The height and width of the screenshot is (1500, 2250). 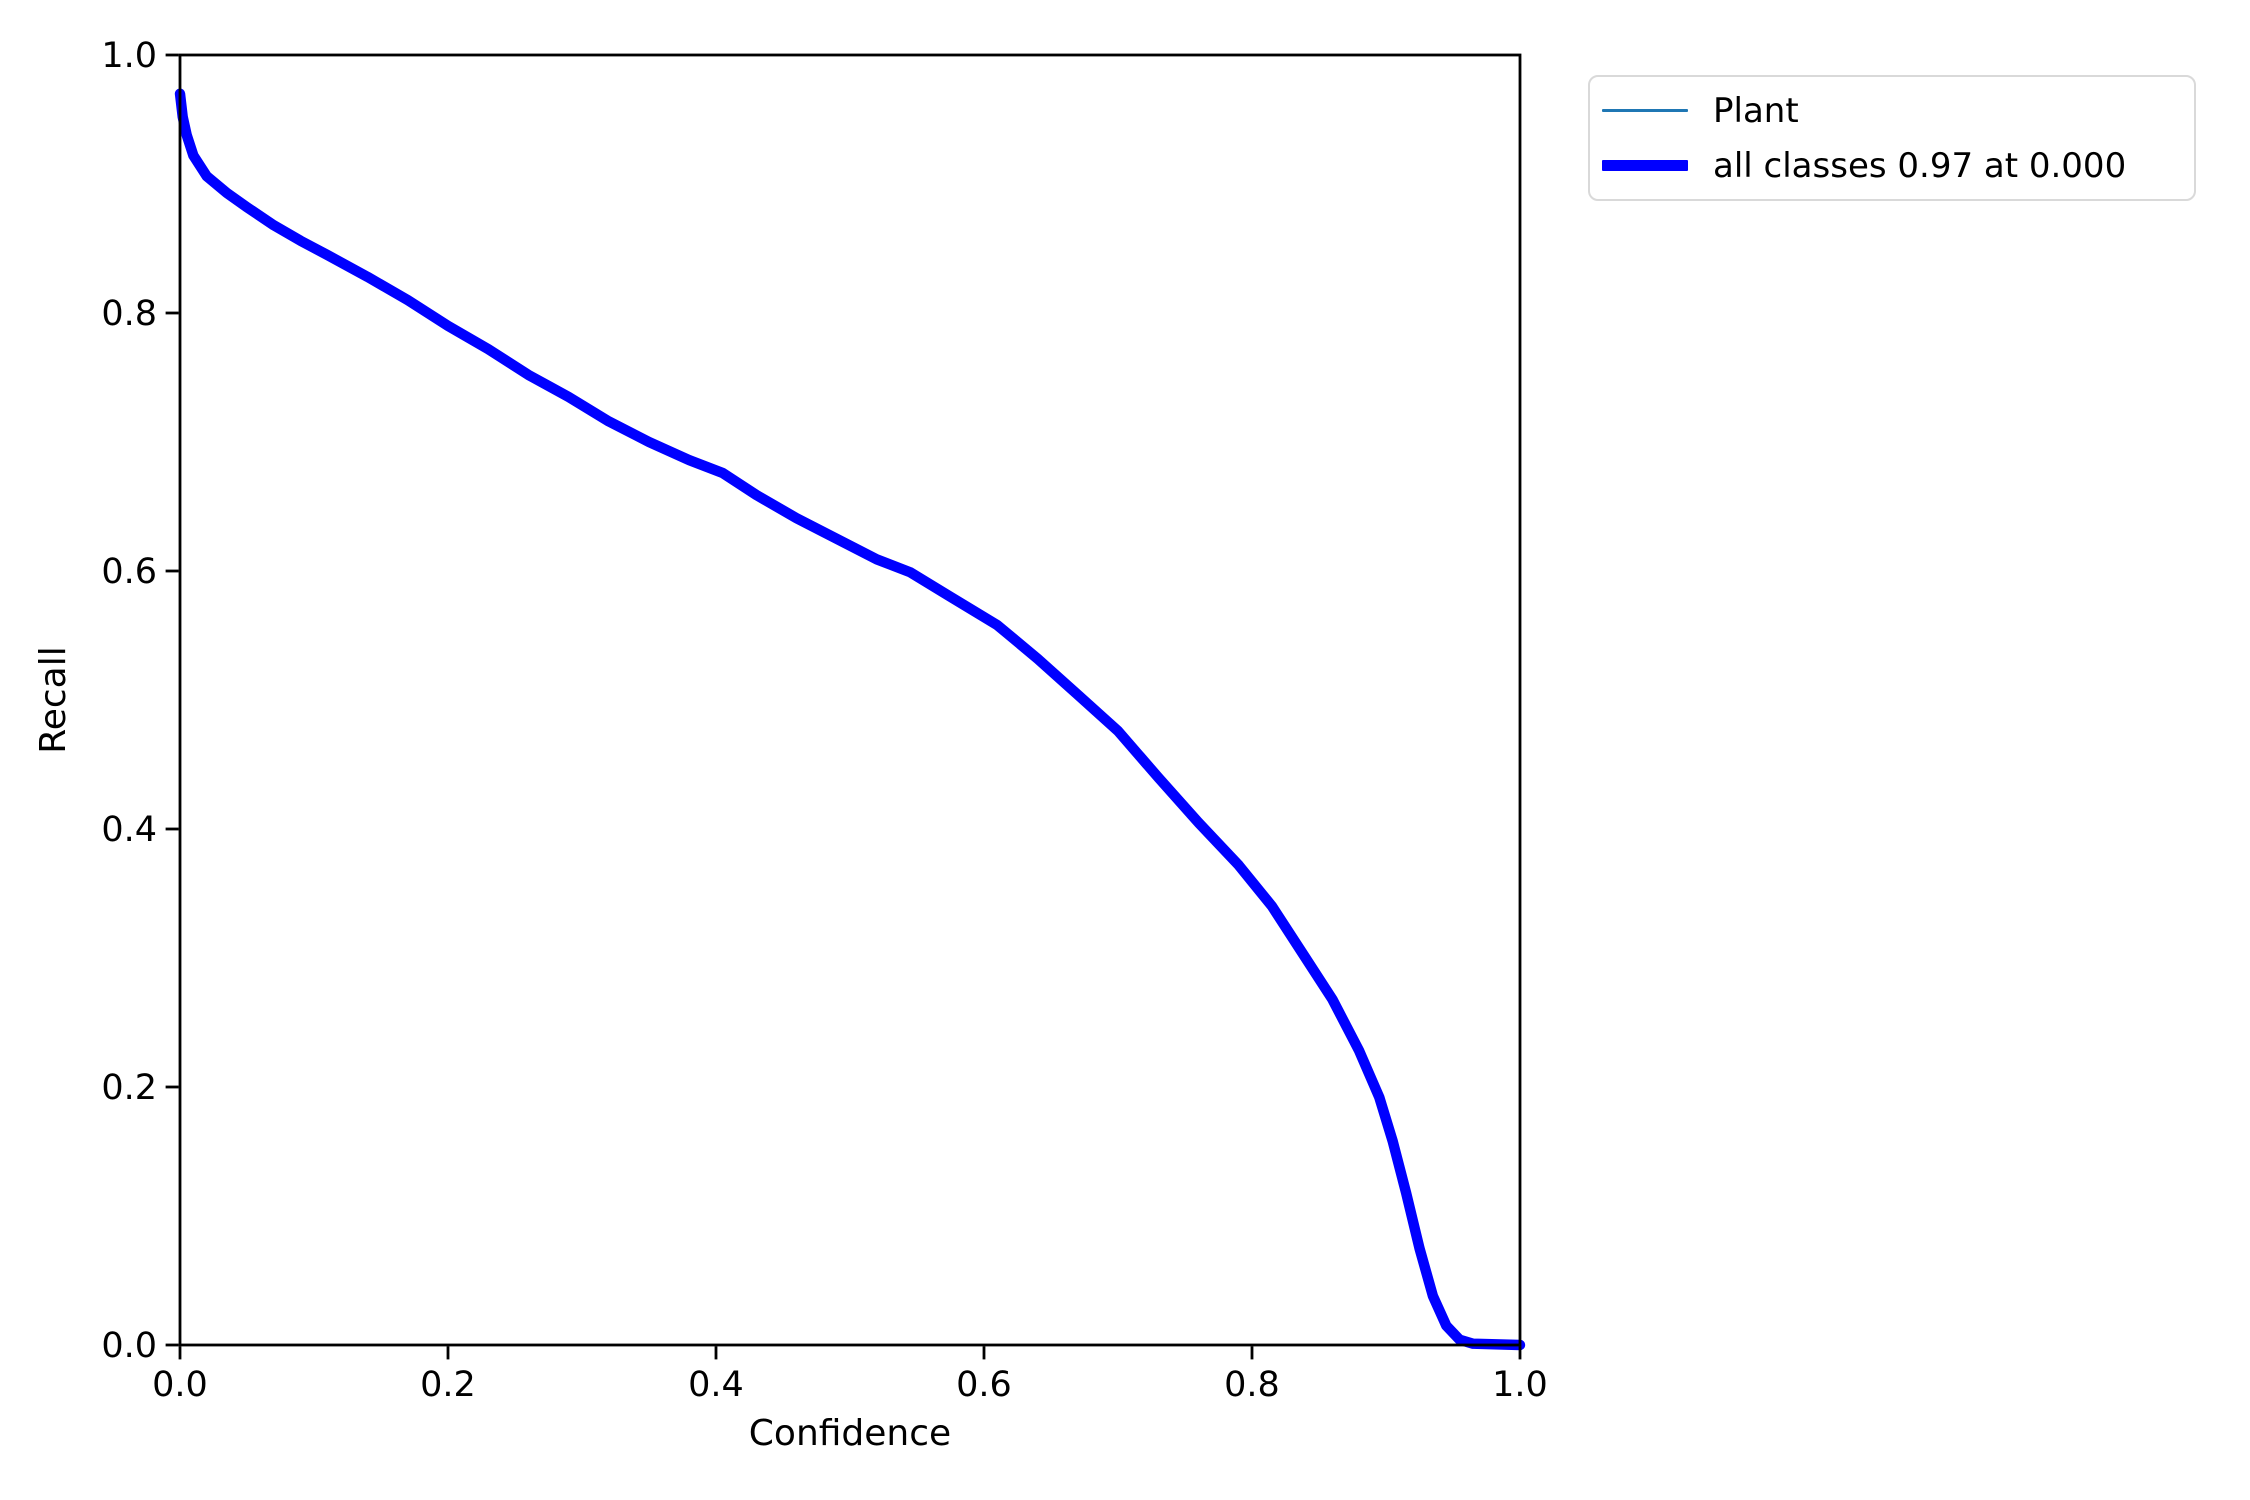 I want to click on x-tick-label: 0.6, so click(x=984, y=1385).